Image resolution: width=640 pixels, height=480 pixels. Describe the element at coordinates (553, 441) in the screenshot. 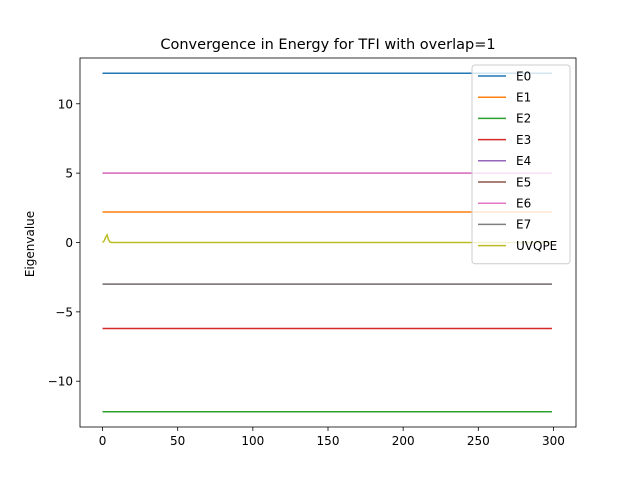

I see `x-tick-label: 300` at that location.